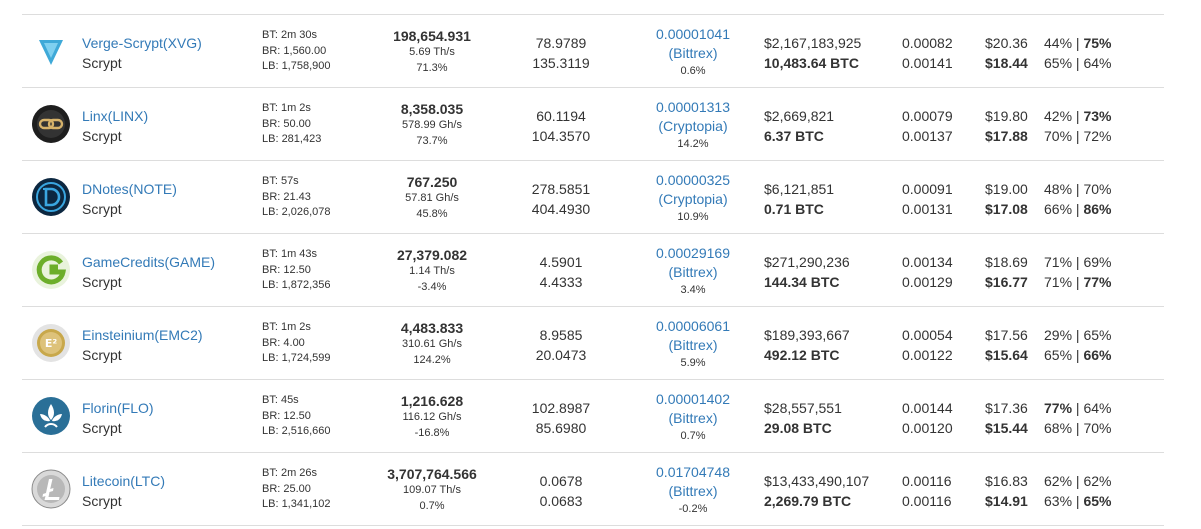 This screenshot has height=529, width=1201. I want to click on exchange-rate-link: 0.00006061, so click(693, 326).